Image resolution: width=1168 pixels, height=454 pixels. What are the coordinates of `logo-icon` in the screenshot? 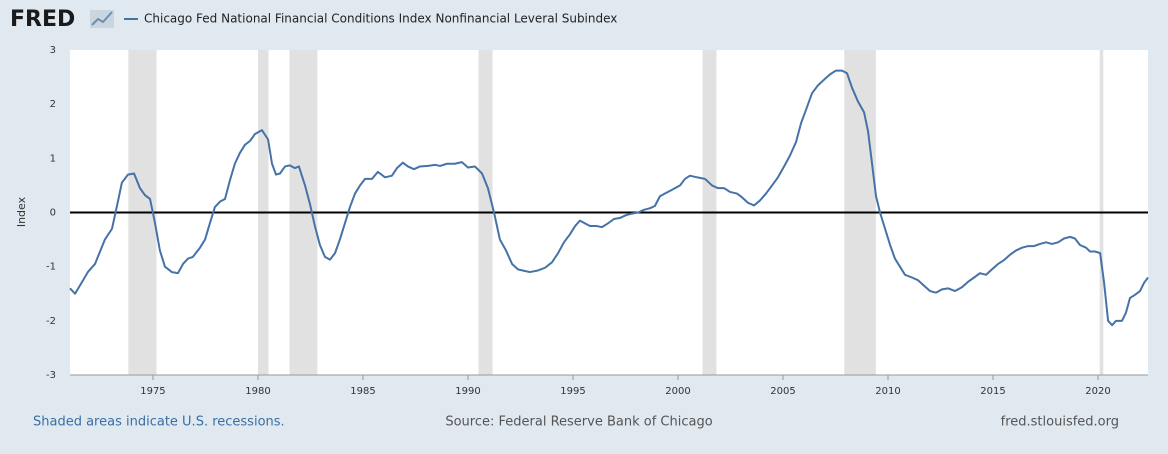 It's located at (102, 19).